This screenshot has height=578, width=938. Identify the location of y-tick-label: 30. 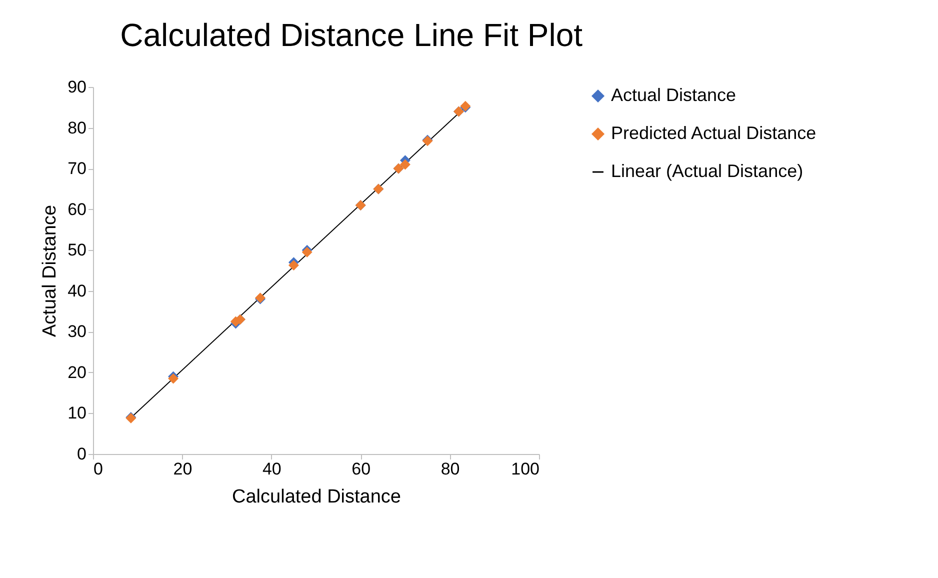
(77, 332).